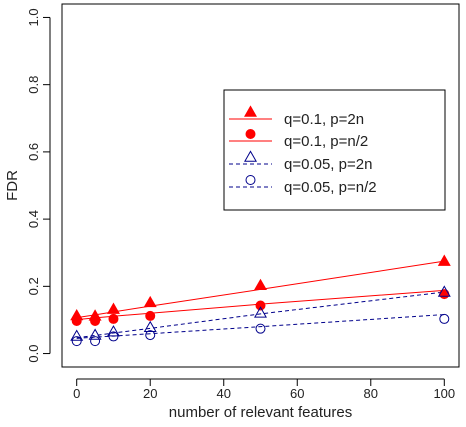  I want to click on series-line, so click(260, 326).